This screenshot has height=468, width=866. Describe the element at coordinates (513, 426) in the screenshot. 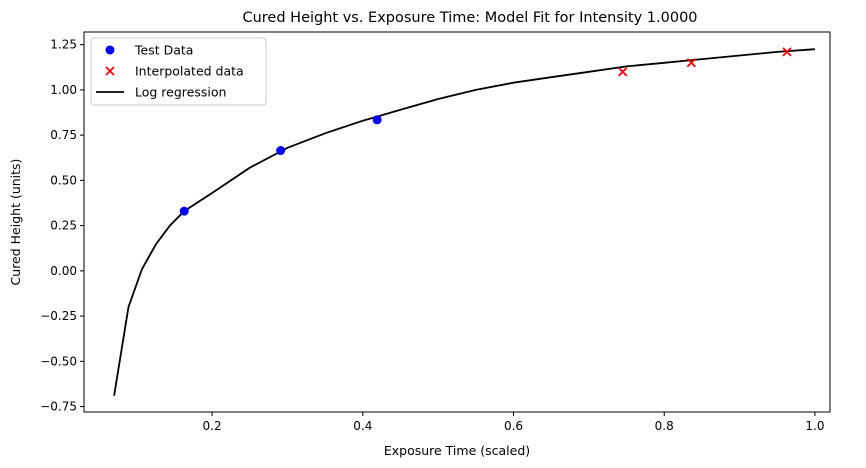

I see `x-tick-label: 0.6` at that location.